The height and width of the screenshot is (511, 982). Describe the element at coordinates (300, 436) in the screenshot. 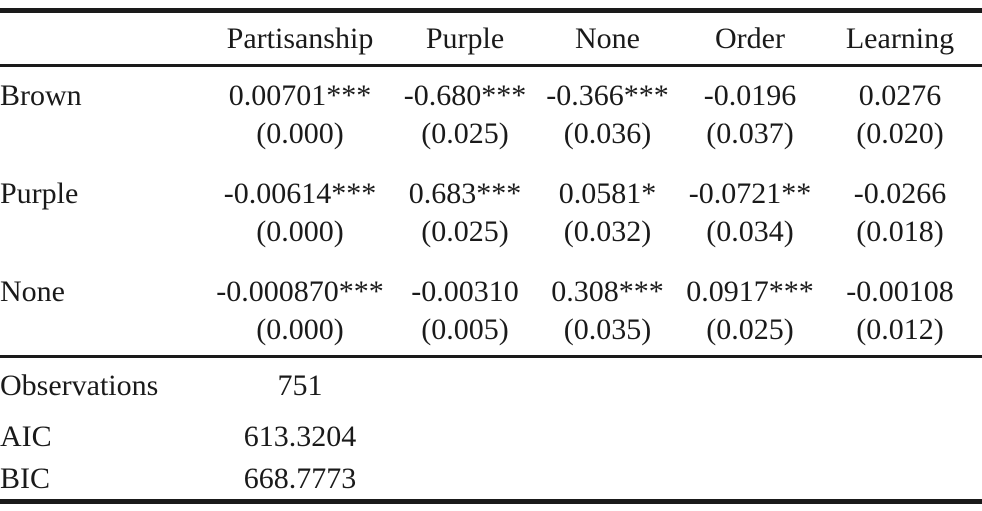

I see `stat-value: 613.3204` at that location.